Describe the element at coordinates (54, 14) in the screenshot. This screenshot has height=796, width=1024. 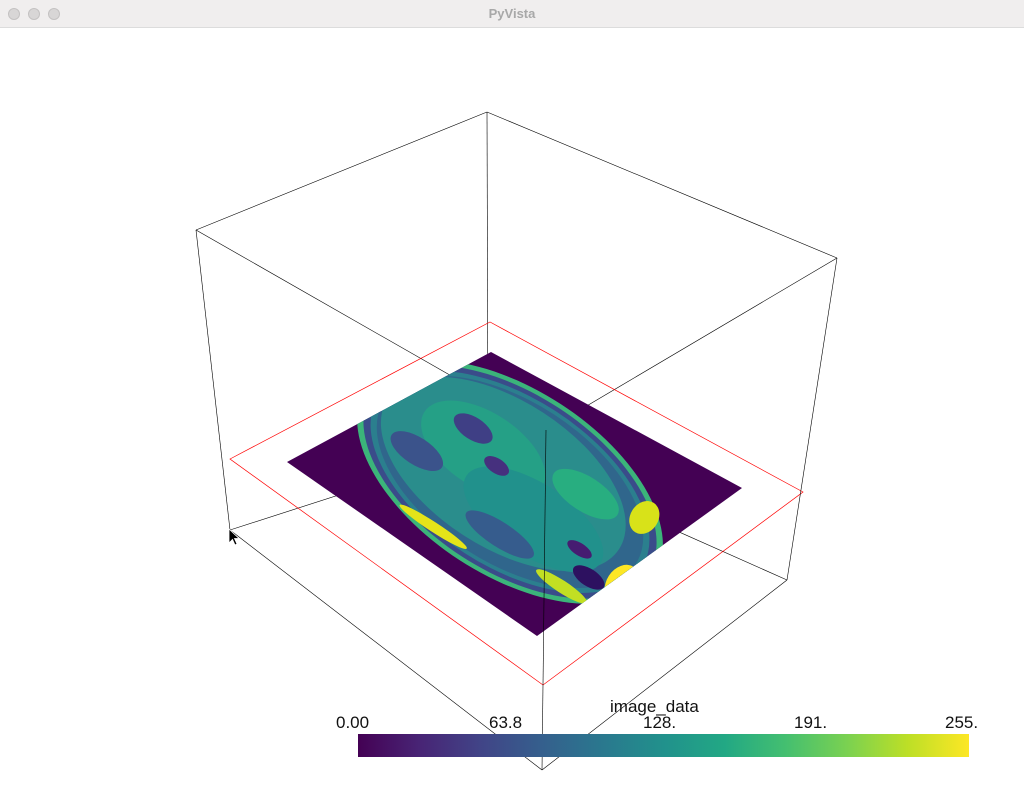
I see `zoom-window-button` at that location.